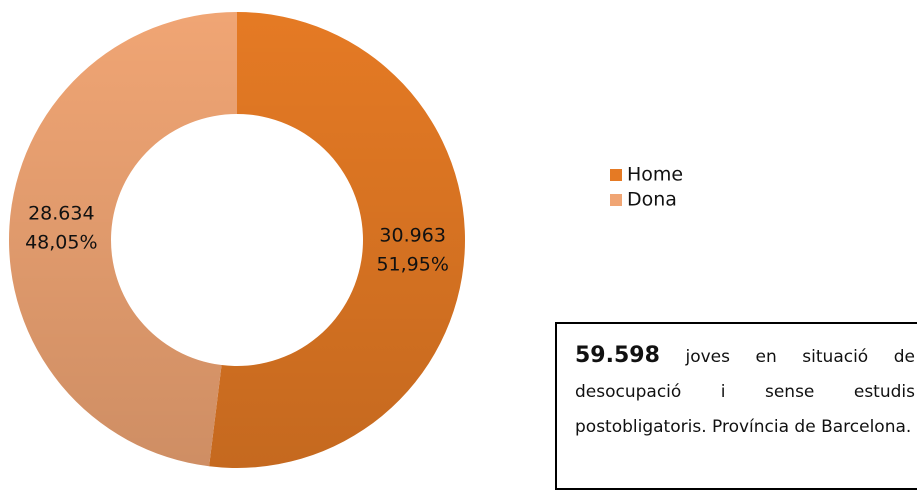 This screenshot has width=917, height=501. What do you see at coordinates (61, 243) in the screenshot?
I see `percentage-label: 48,05%` at bounding box center [61, 243].